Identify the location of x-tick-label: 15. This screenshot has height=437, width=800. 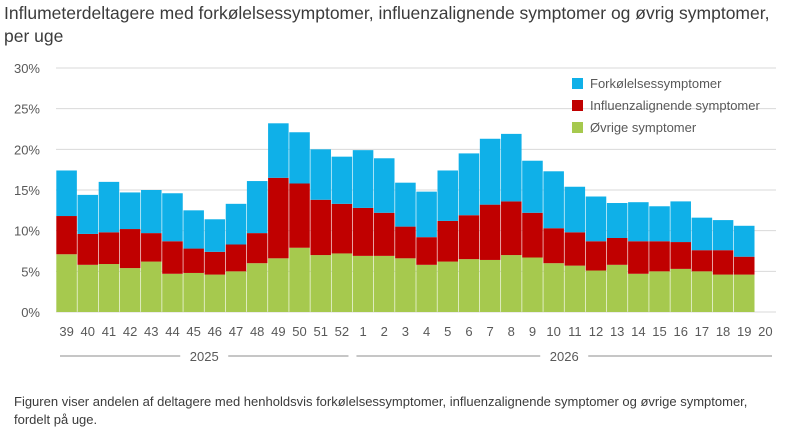
(659, 331).